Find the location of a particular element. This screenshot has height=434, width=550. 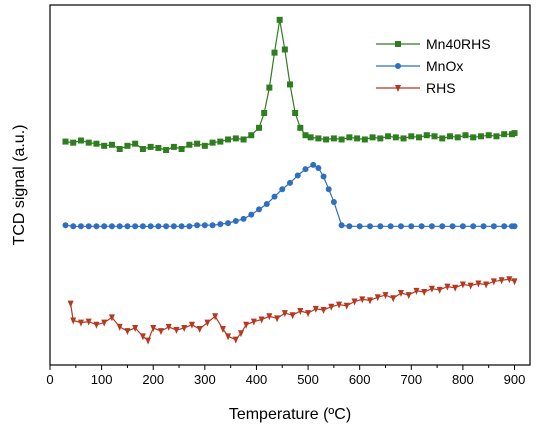

y-axis-title: TCD signal (a.u.) is located at coordinates (19, 185).